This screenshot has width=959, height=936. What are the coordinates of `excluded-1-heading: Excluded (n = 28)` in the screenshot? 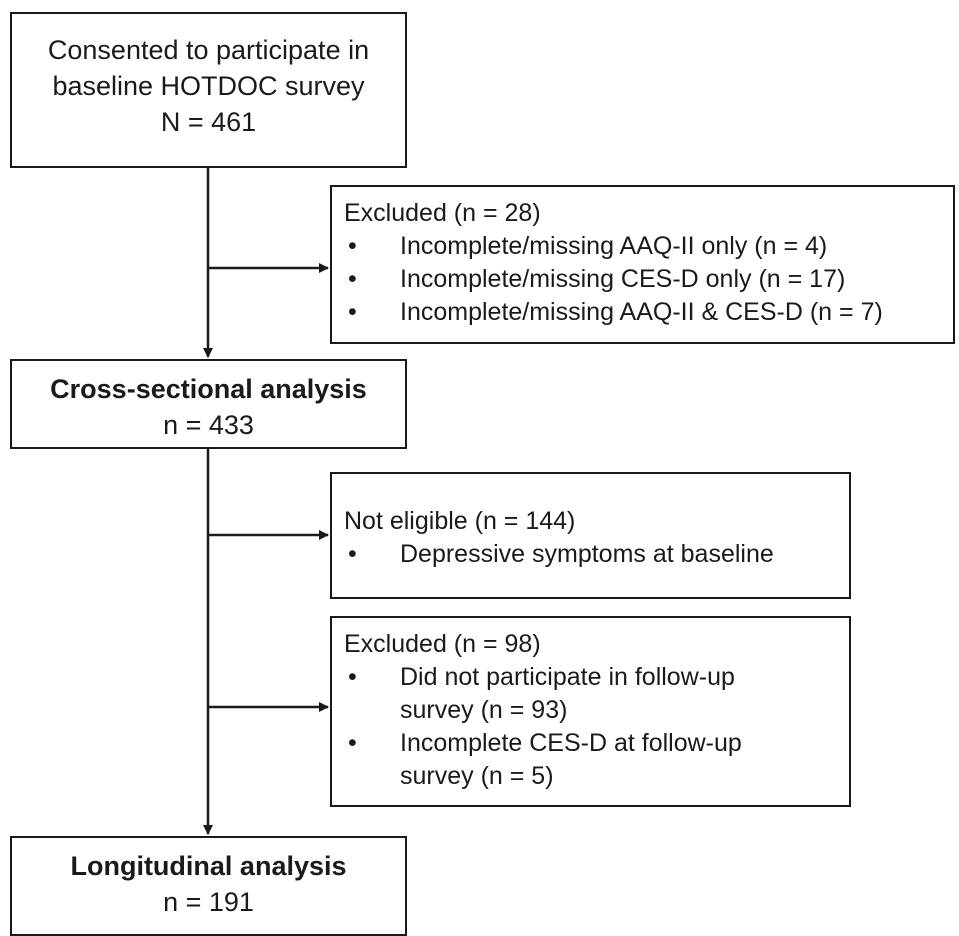 It's located at (442, 213).